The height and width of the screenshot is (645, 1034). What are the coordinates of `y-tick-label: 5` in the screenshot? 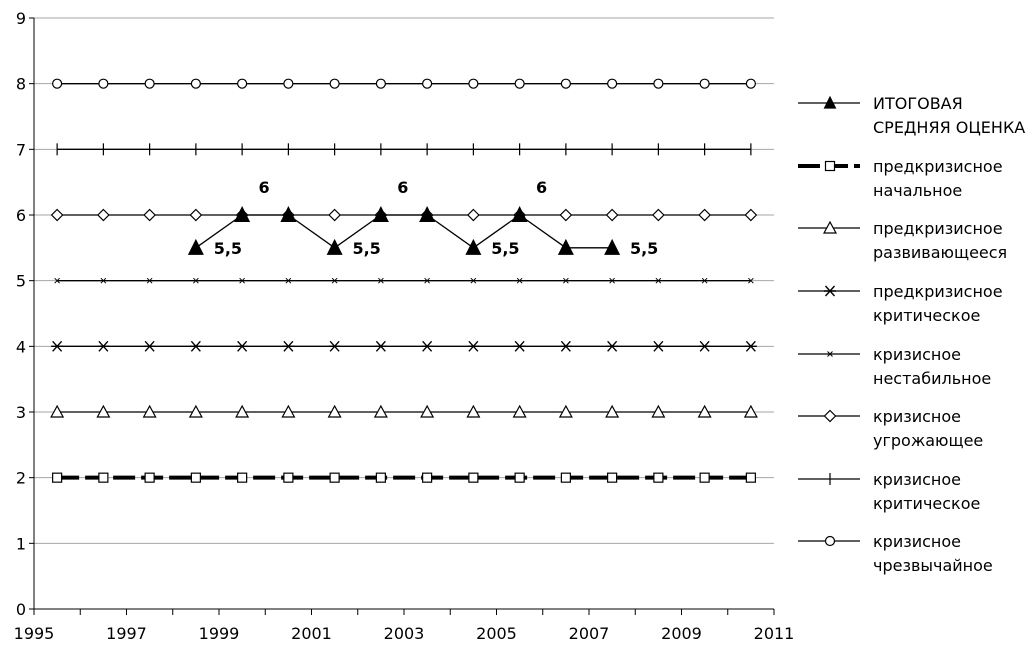 It's located at (21, 281).